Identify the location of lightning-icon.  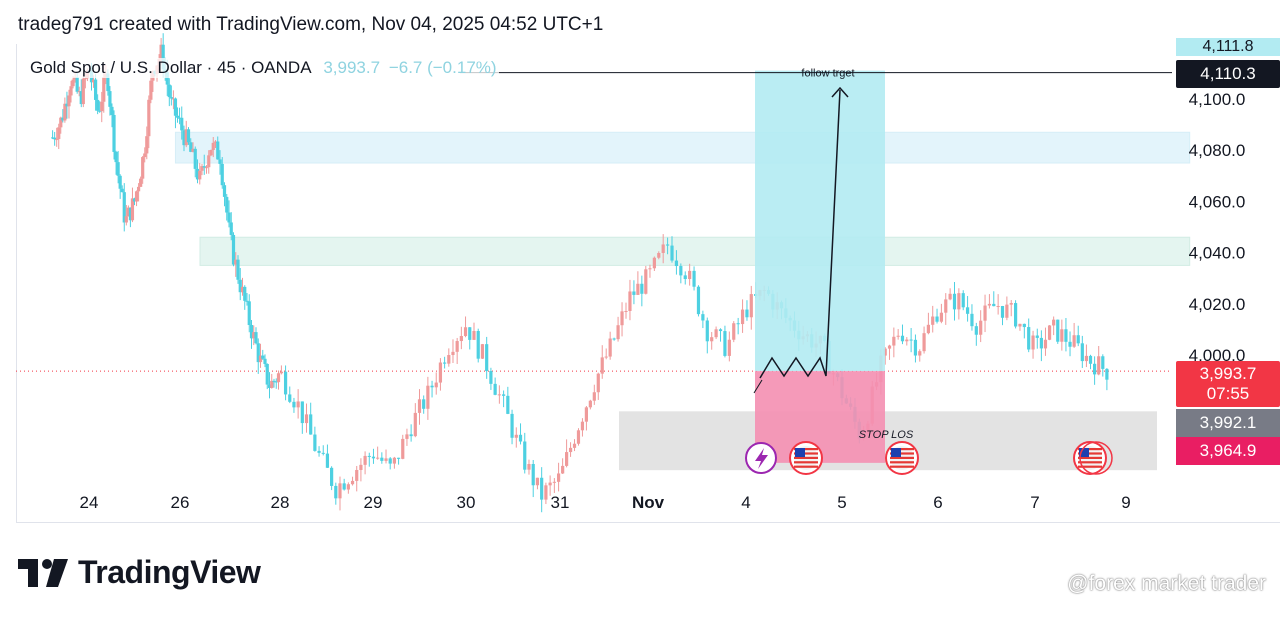
(761, 458).